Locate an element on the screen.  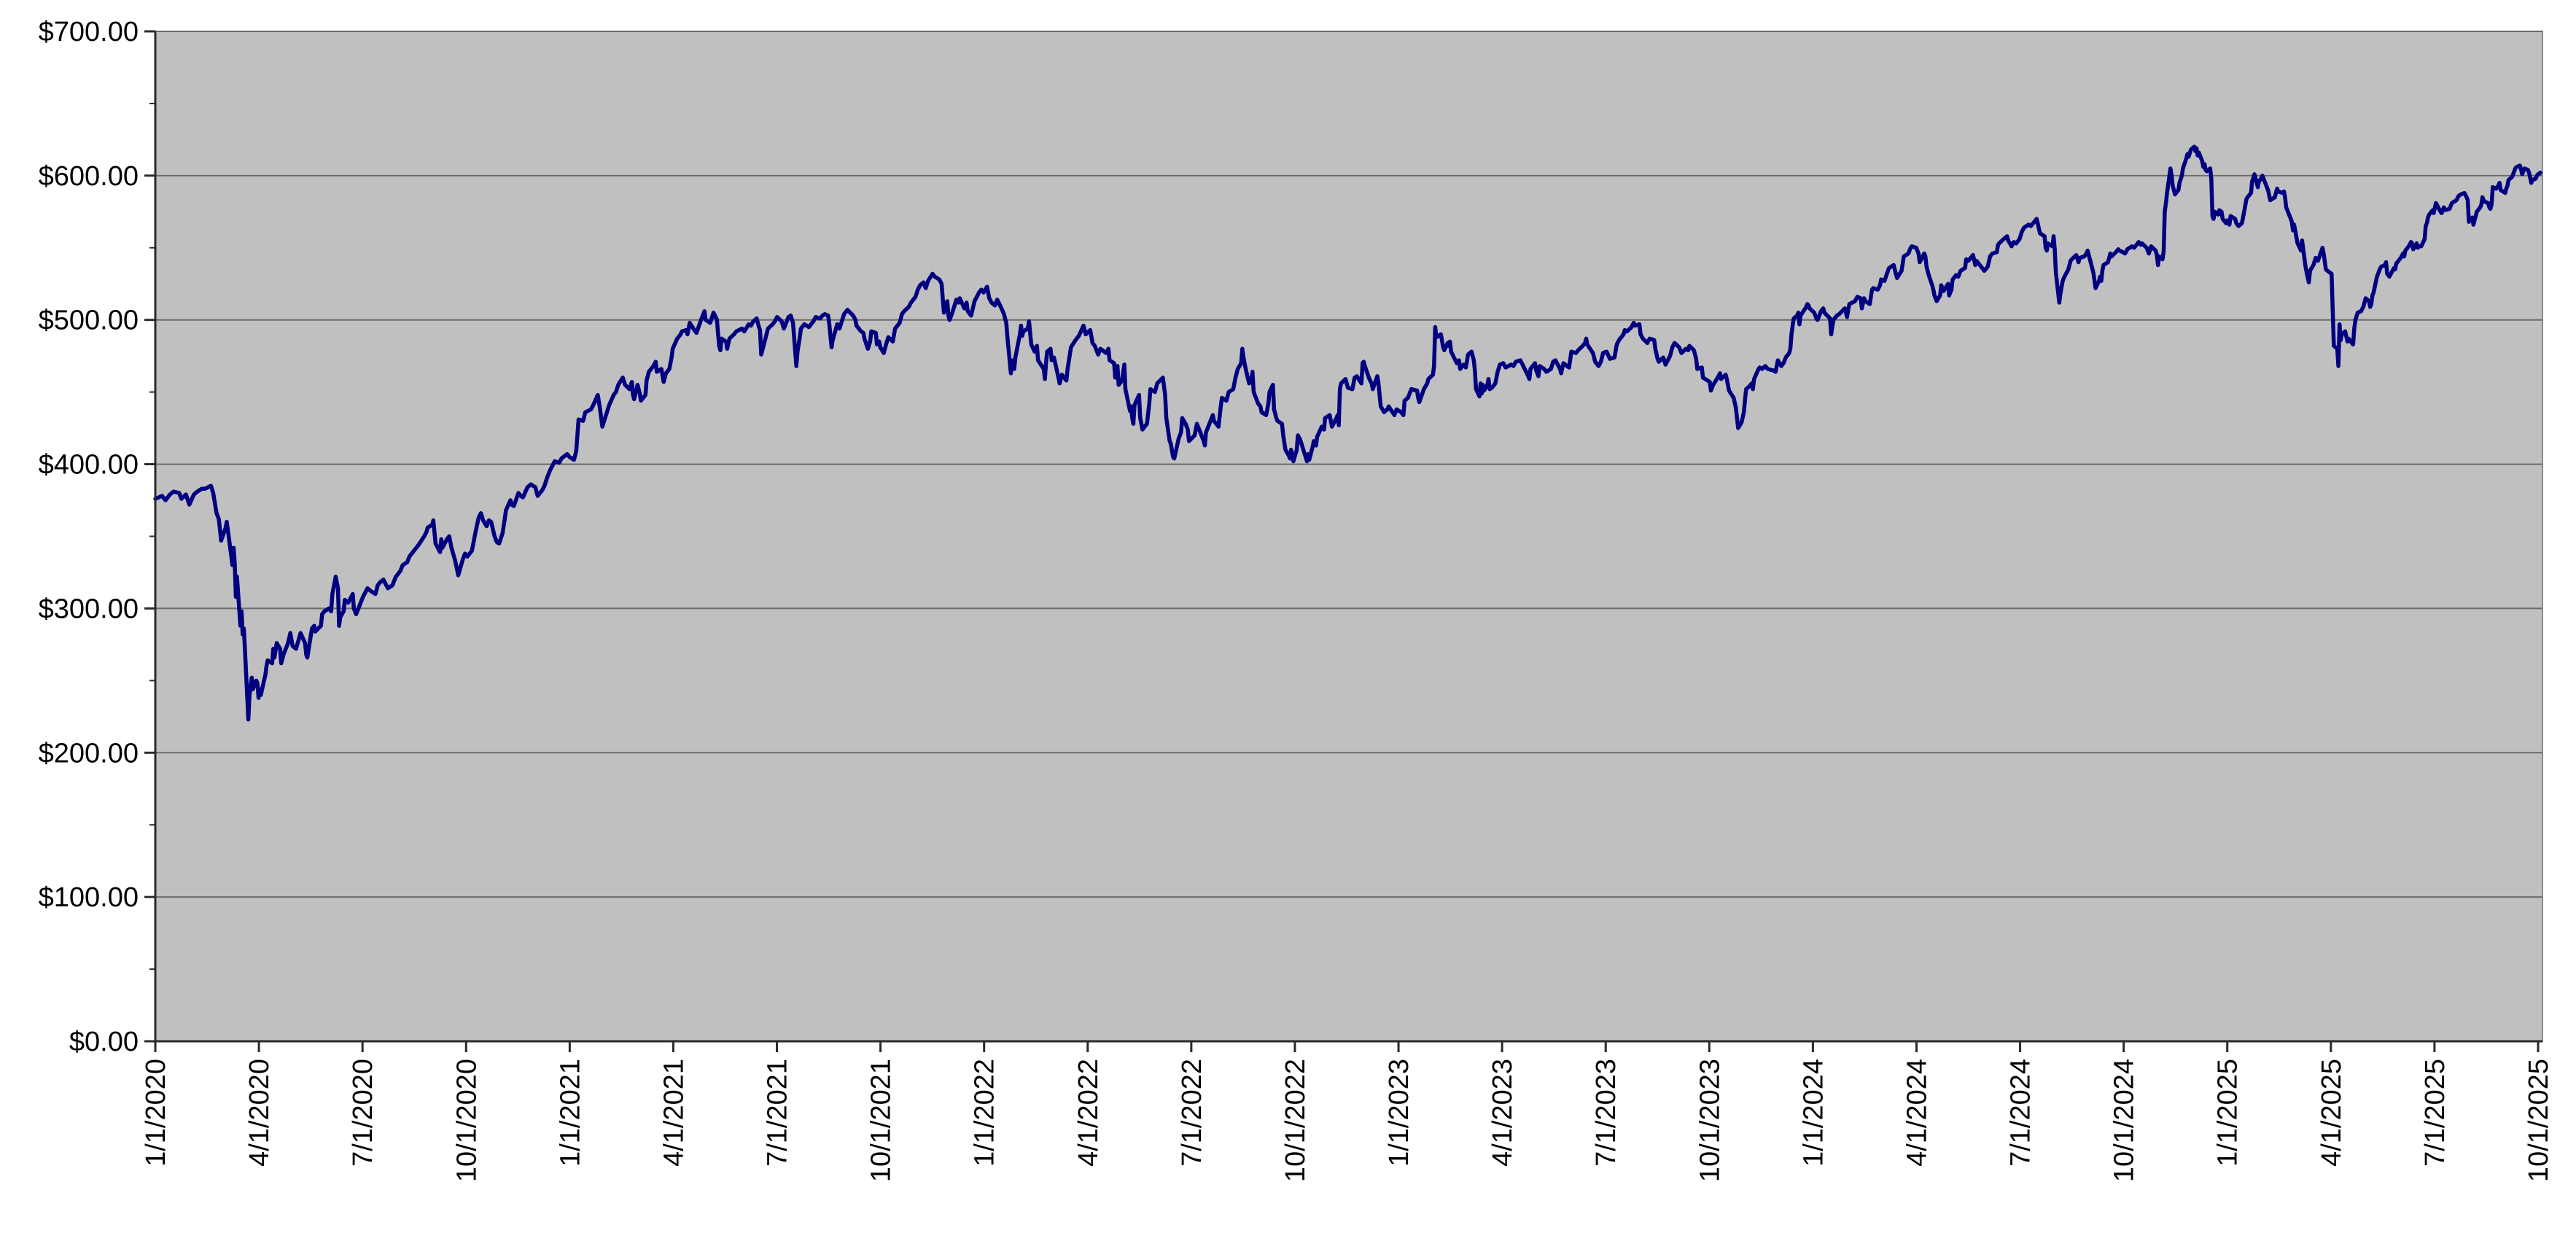
y-axis-label: $200.00 is located at coordinates (89, 753).